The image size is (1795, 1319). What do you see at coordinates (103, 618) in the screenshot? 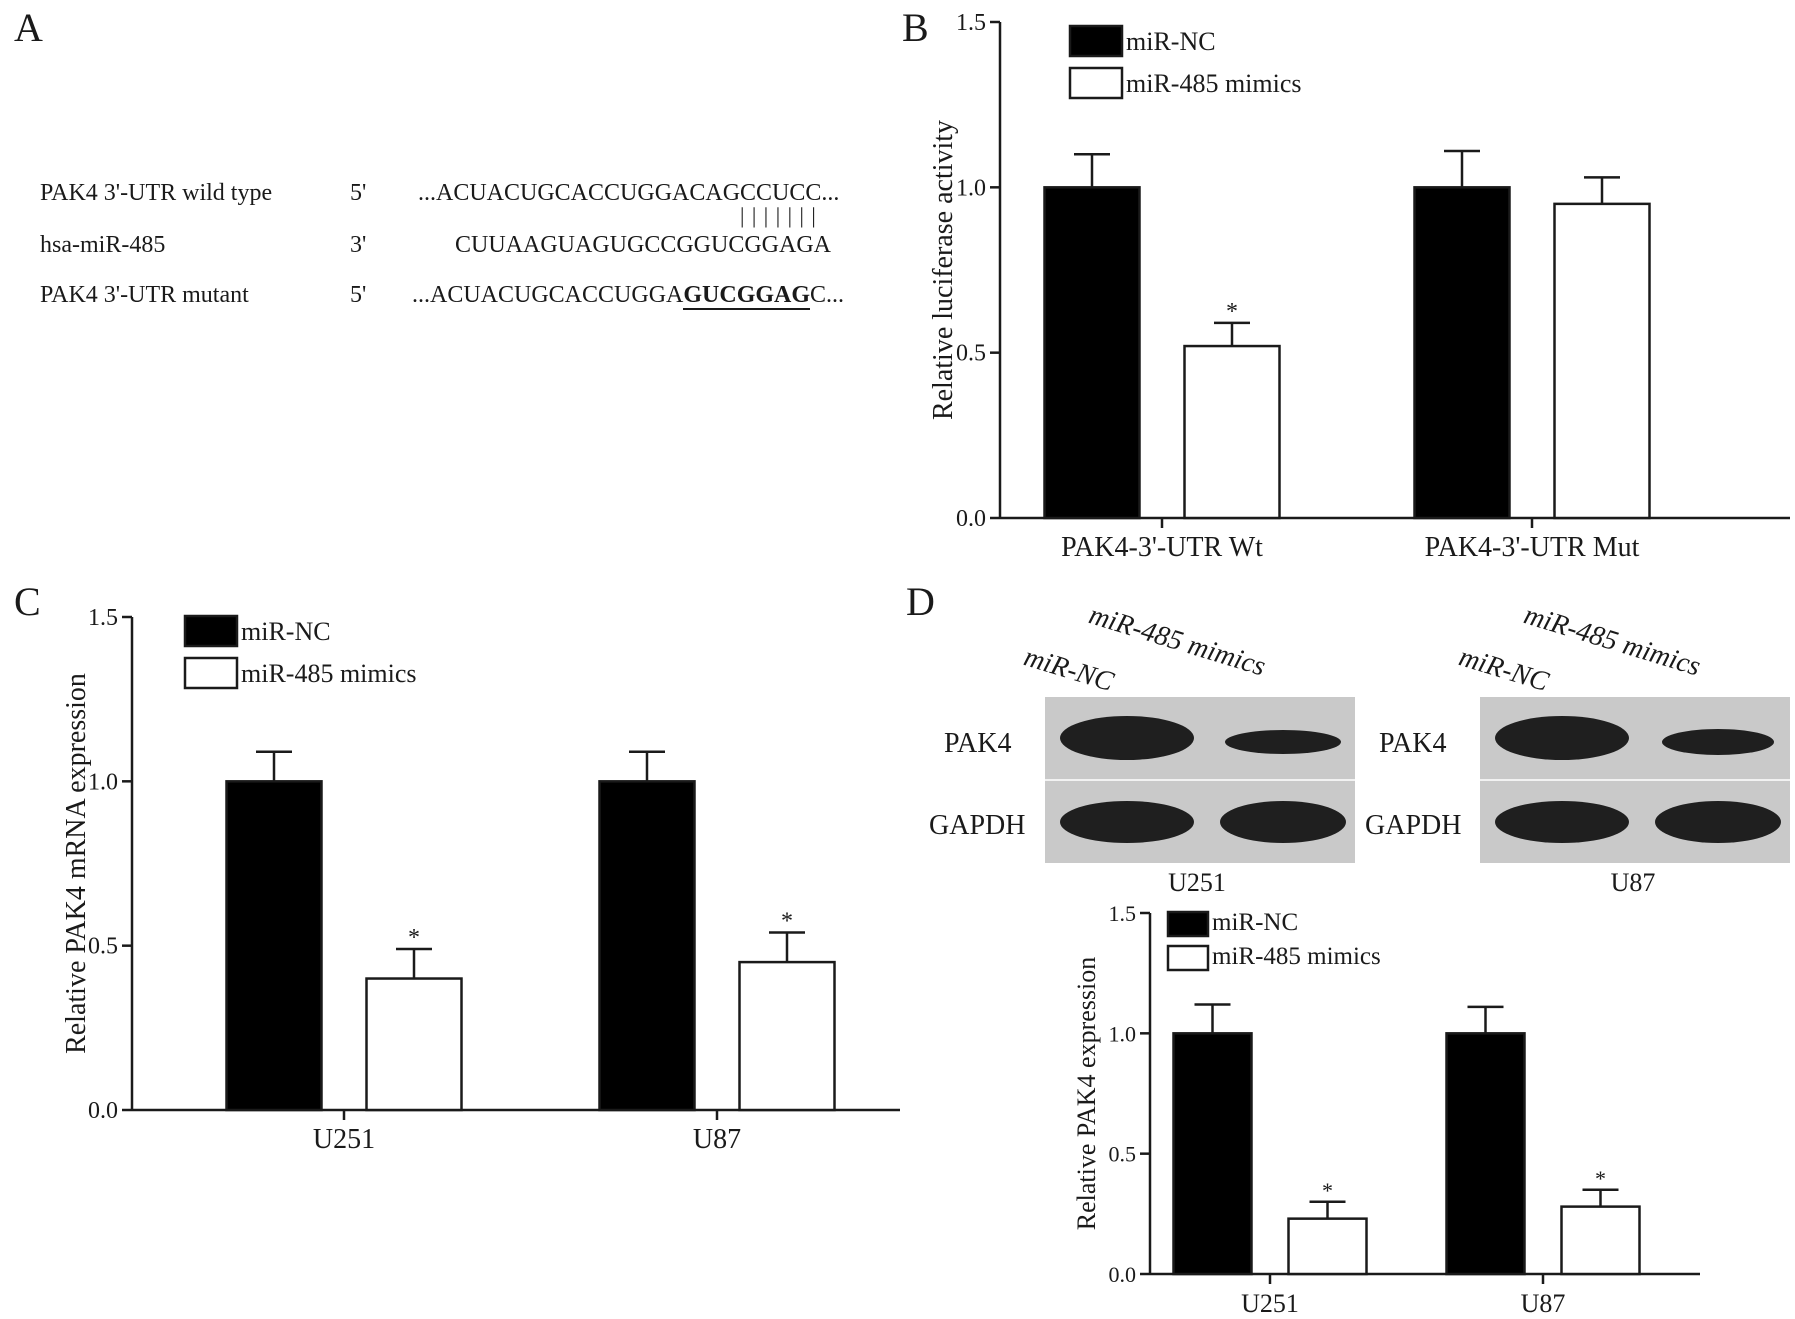
I see `y-tick-label-c: 1.5` at bounding box center [103, 618].